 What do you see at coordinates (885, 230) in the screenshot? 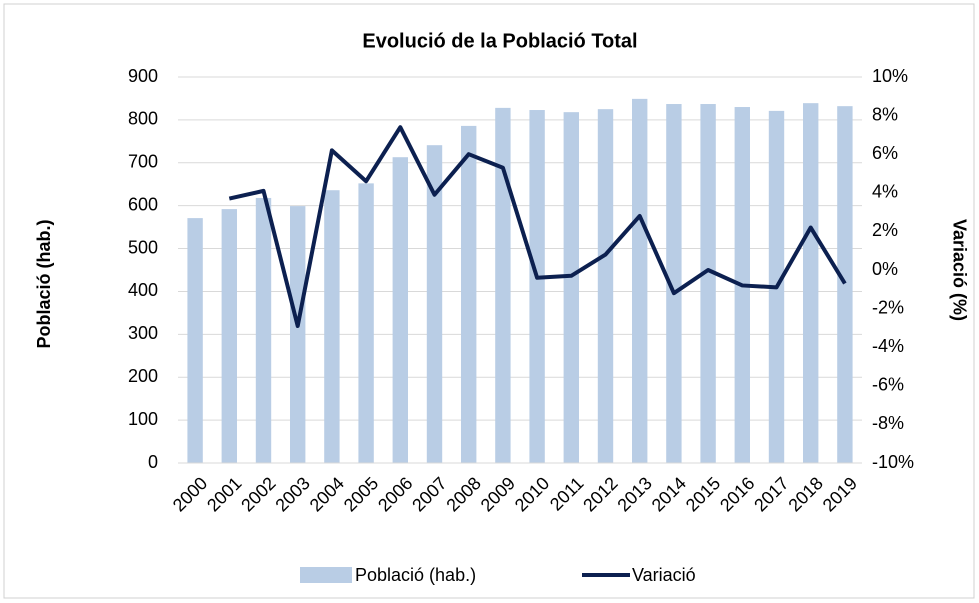
I see `y2-tick-label: 2%` at bounding box center [885, 230].